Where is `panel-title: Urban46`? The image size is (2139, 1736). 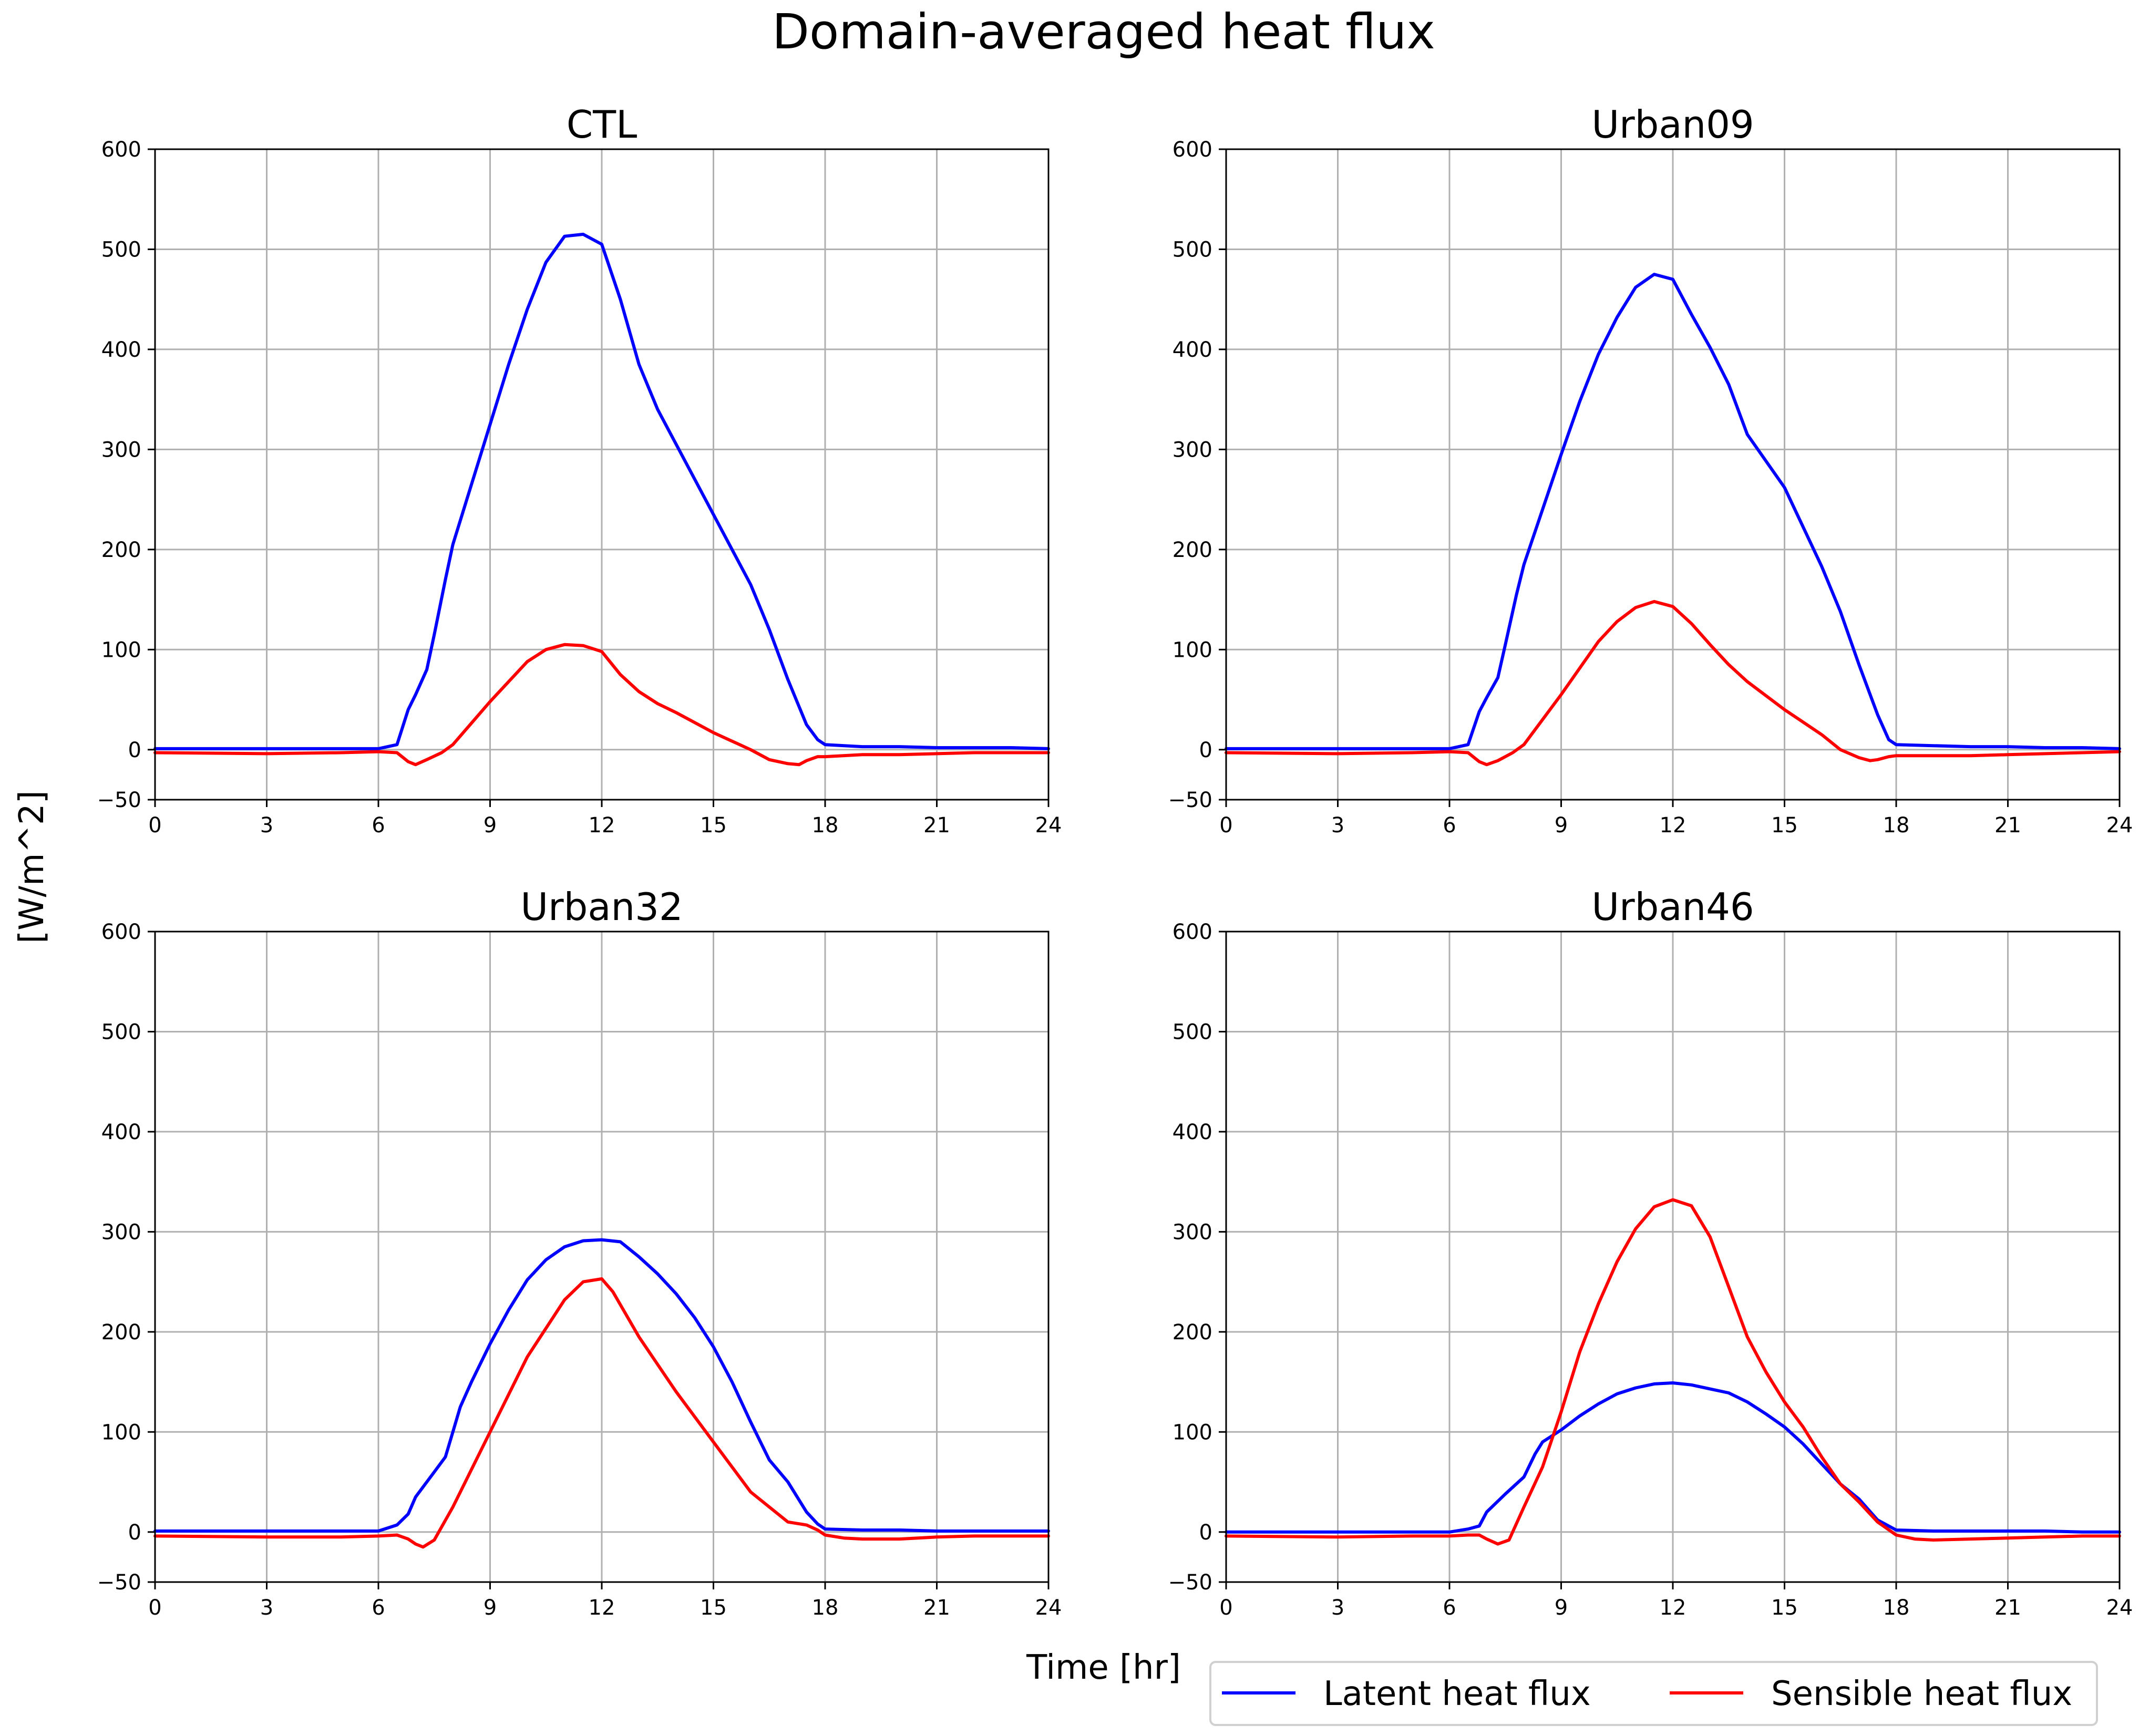 panel-title: Urban46 is located at coordinates (1673, 907).